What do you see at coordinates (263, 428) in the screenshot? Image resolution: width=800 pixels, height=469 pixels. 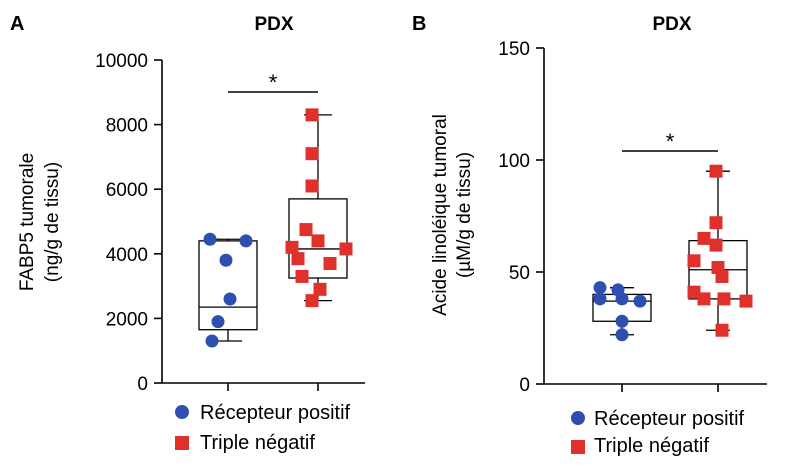 I see `panel-a-legend: Récepteur positif Triple négatif` at bounding box center [263, 428].